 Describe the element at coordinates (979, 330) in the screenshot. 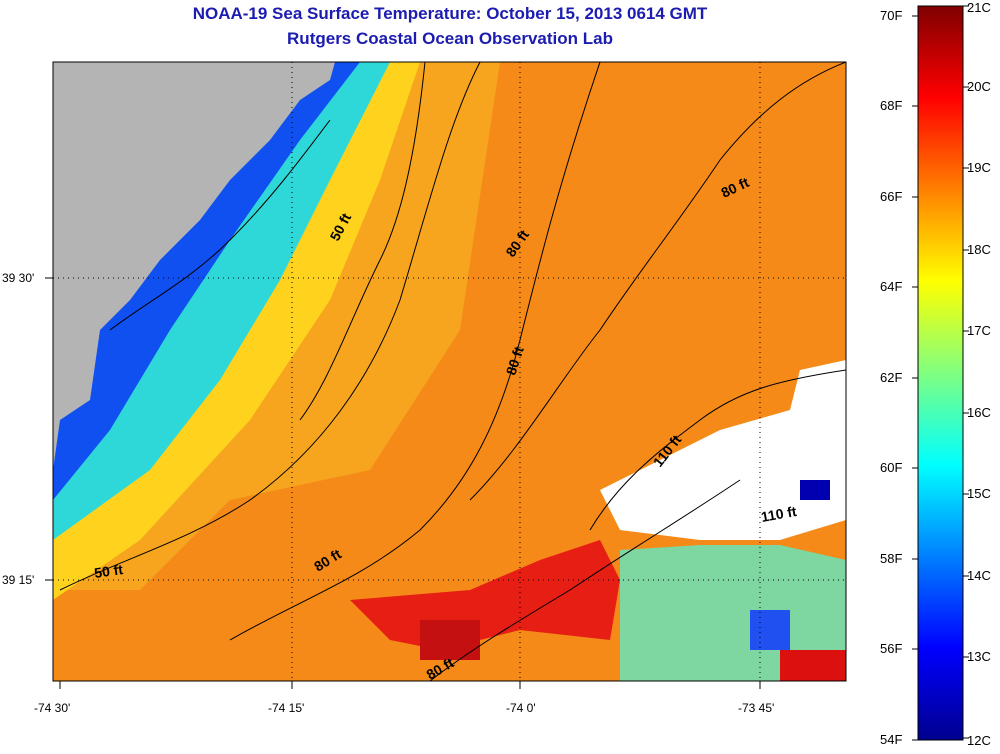

I see `colorbar-c-label: 17C` at that location.